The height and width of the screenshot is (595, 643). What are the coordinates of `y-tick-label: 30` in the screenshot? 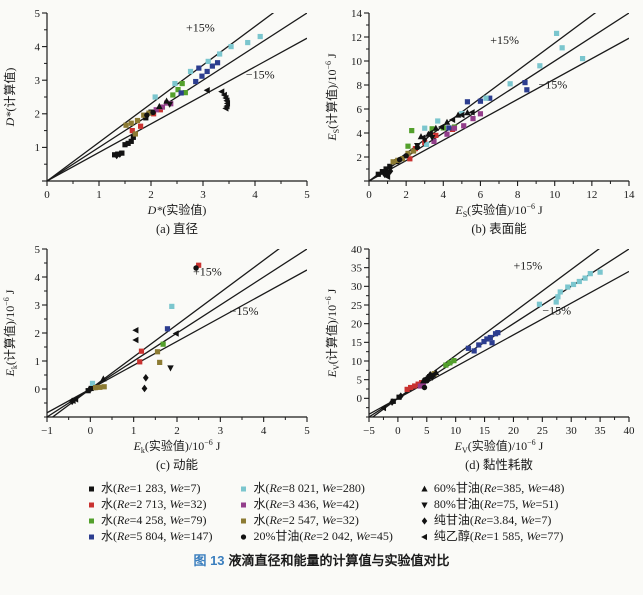 It's located at (357, 287).